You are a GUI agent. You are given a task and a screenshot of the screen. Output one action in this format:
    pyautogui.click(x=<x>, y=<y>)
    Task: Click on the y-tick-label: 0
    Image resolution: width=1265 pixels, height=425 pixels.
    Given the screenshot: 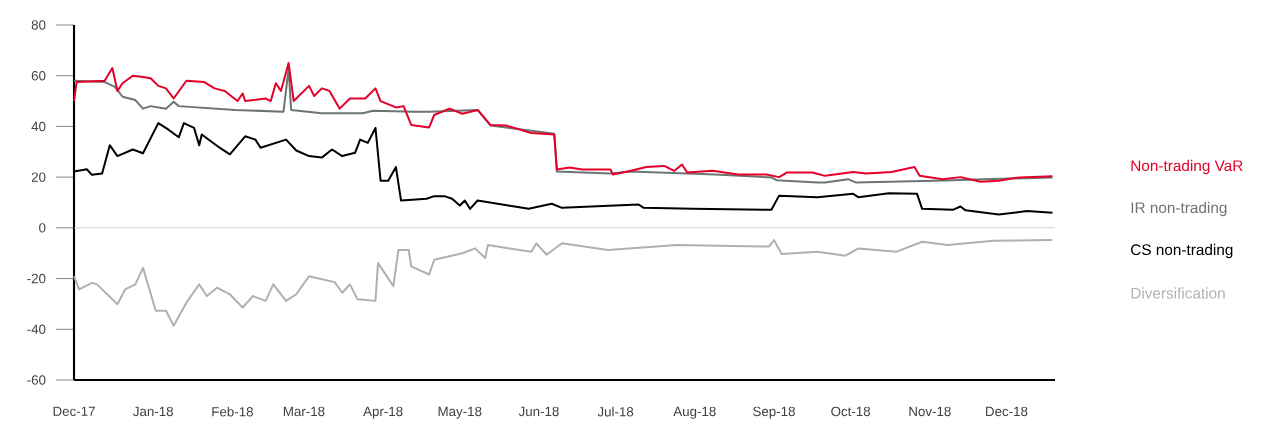 What is the action you would take?
    pyautogui.click(x=42, y=228)
    